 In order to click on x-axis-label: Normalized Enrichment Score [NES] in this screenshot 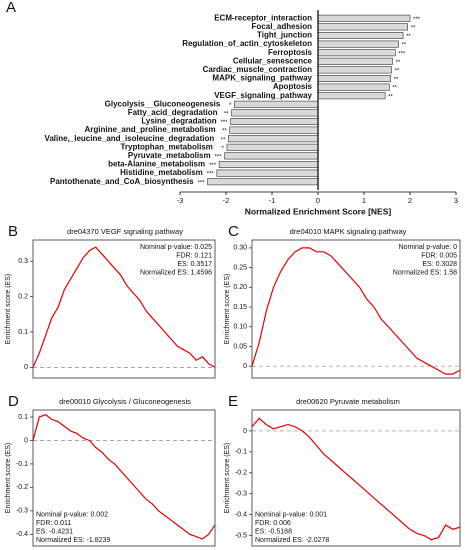, I will do `click(318, 211)`.